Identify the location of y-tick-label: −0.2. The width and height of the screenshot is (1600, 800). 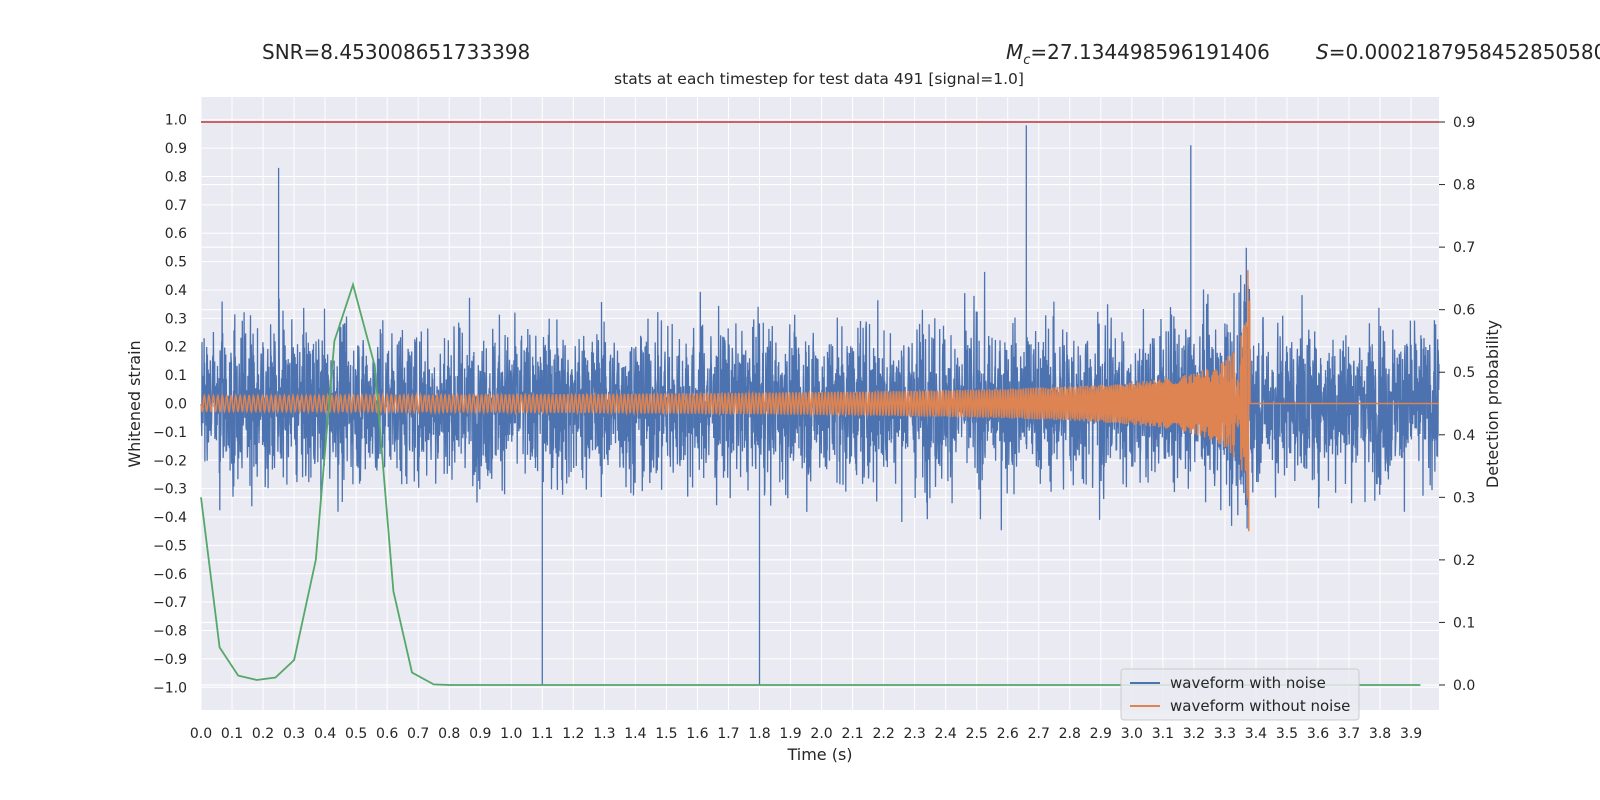
(170, 461).